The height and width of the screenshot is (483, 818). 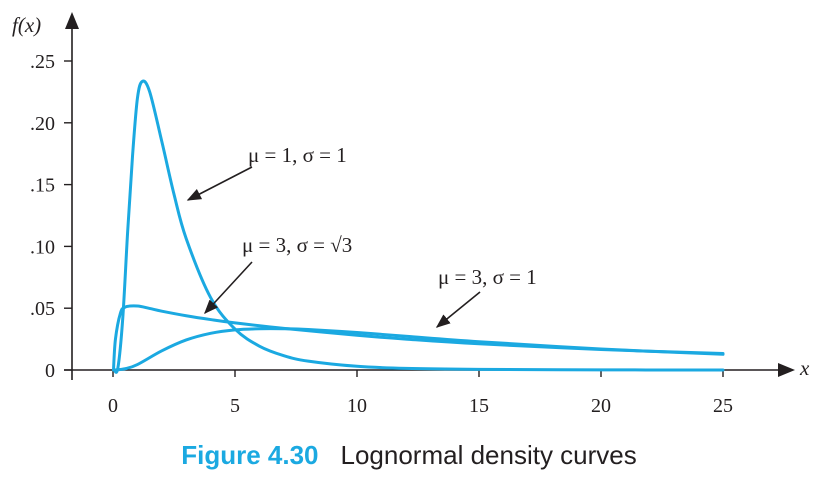 I want to click on y-tick-label: .15, so click(x=42, y=186).